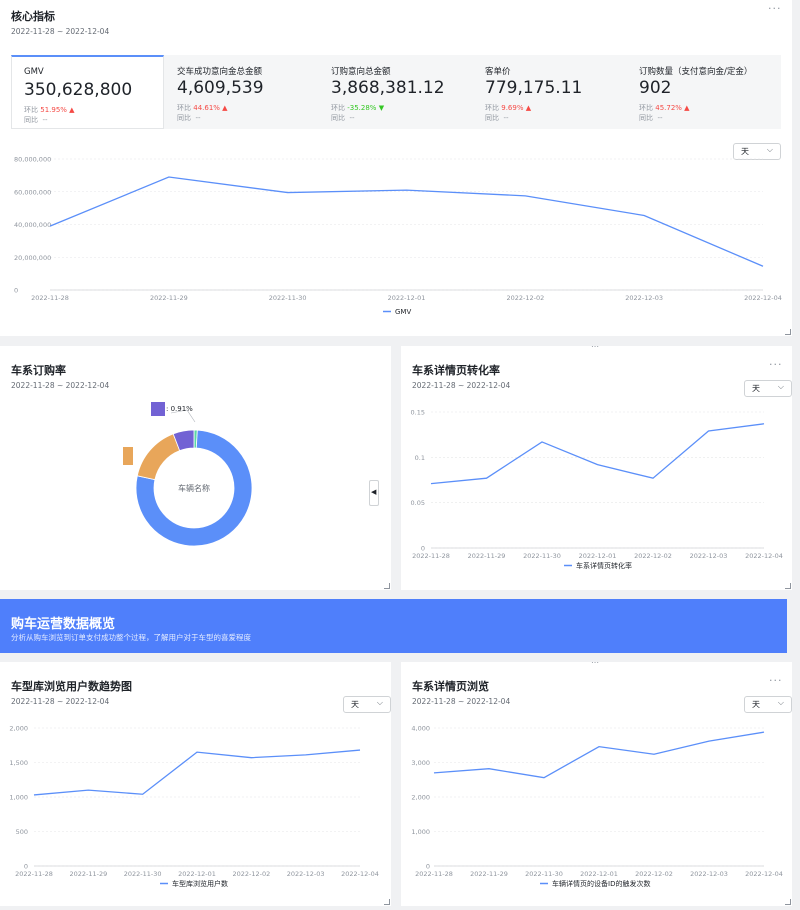  Describe the element at coordinates (655, 88) in the screenshot. I see `kpi-value: 902` at that location.